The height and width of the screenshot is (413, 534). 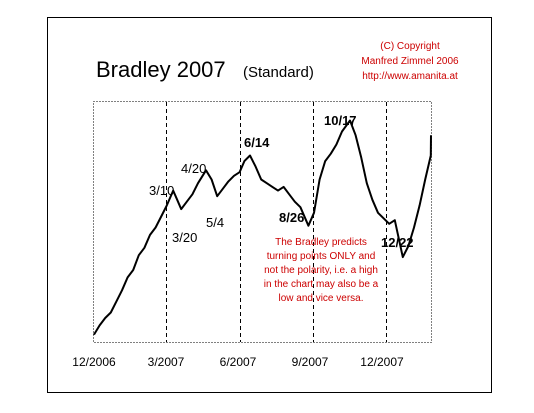 I want to click on copyright-line-2: Manfred Zimmel 2006, so click(x=410, y=61).